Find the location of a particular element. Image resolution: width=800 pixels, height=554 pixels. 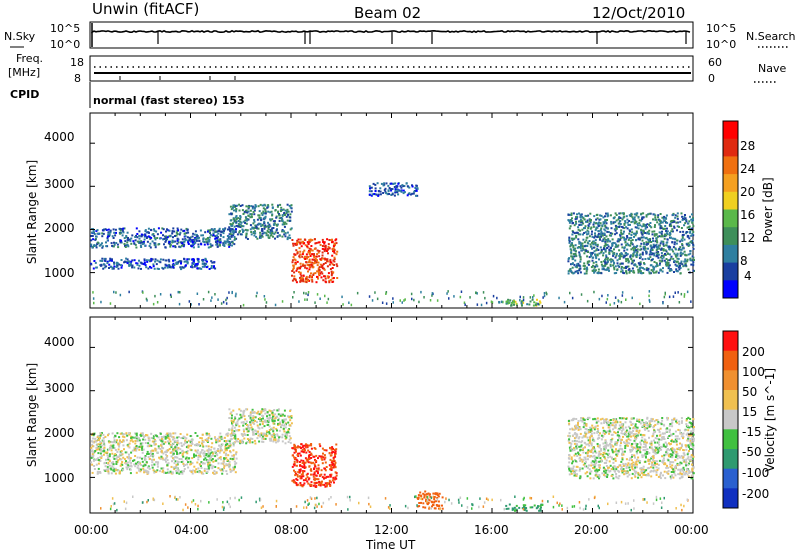

nsky-tick-bottom: 10^0 is located at coordinates (65, 44).